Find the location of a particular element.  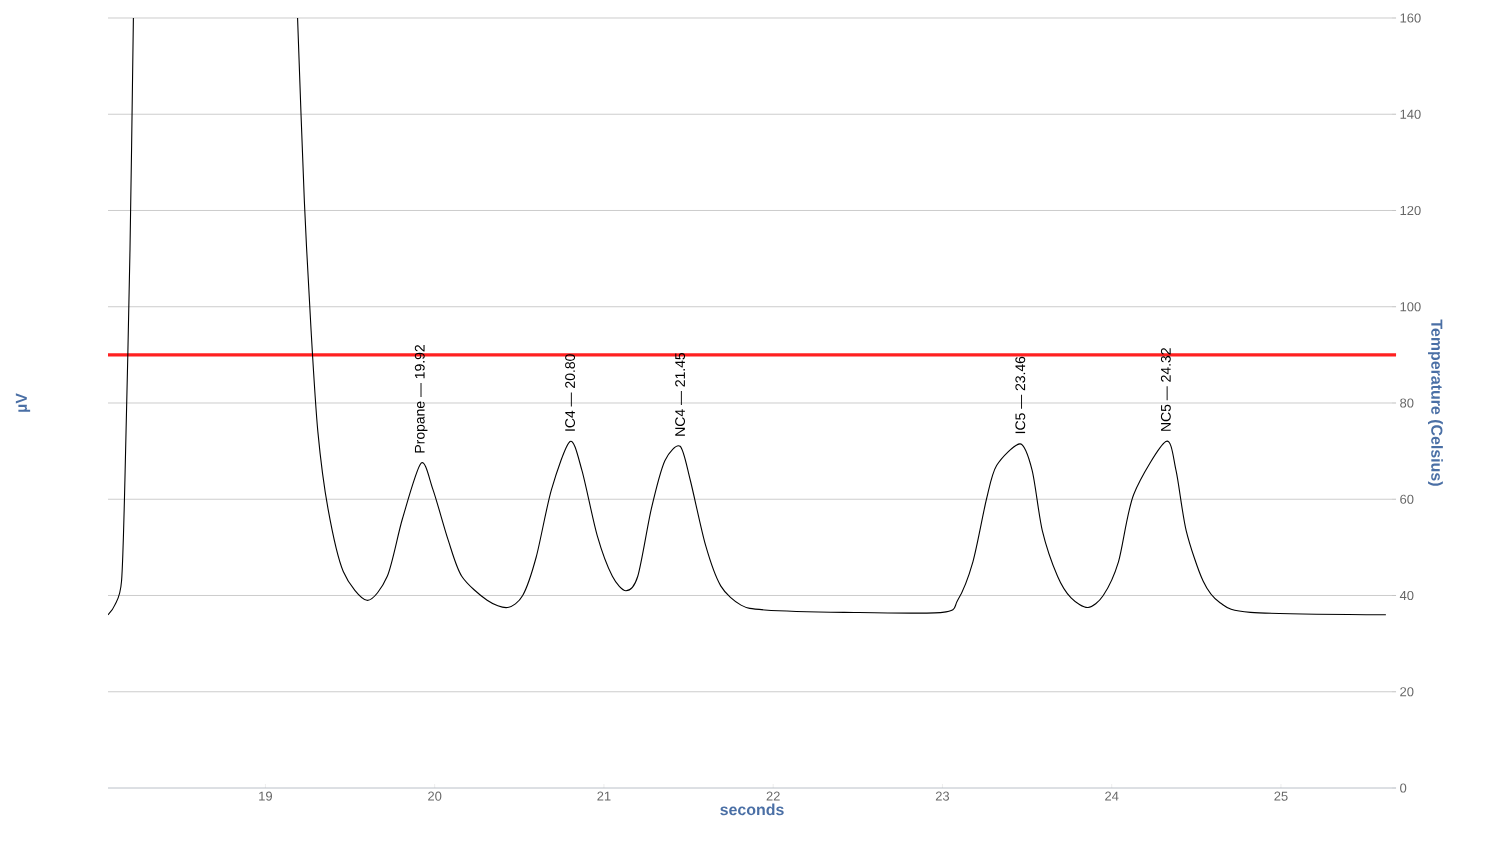

y2-tick-label: 80 is located at coordinates (1407, 403).